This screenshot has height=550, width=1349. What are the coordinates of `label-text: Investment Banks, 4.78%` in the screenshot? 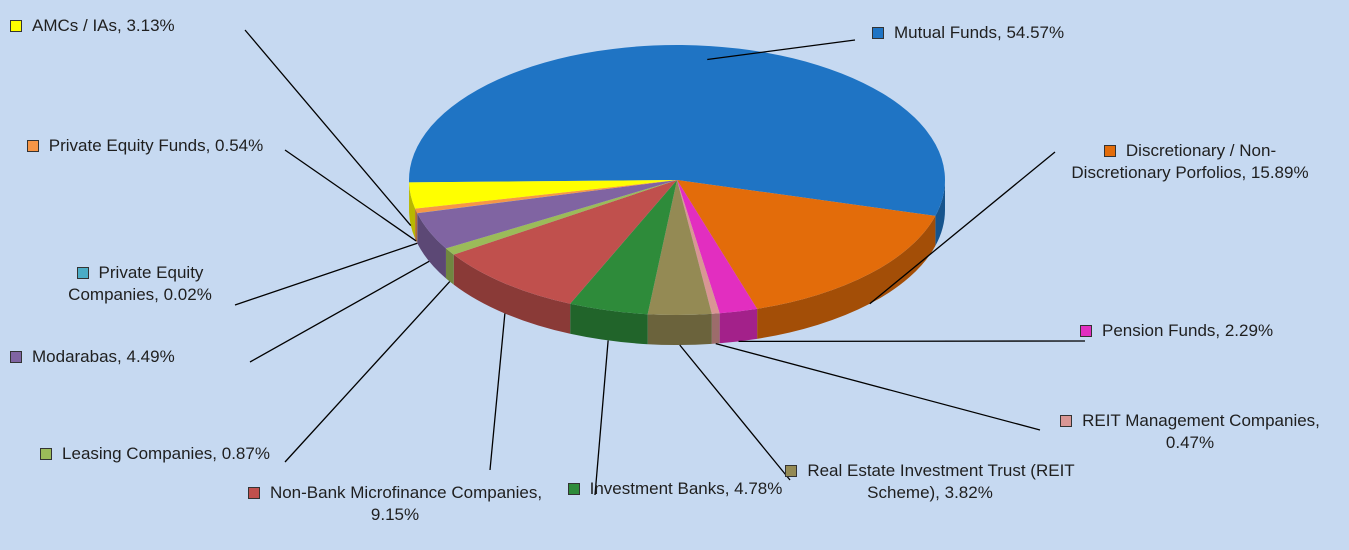 It's located at (686, 488).